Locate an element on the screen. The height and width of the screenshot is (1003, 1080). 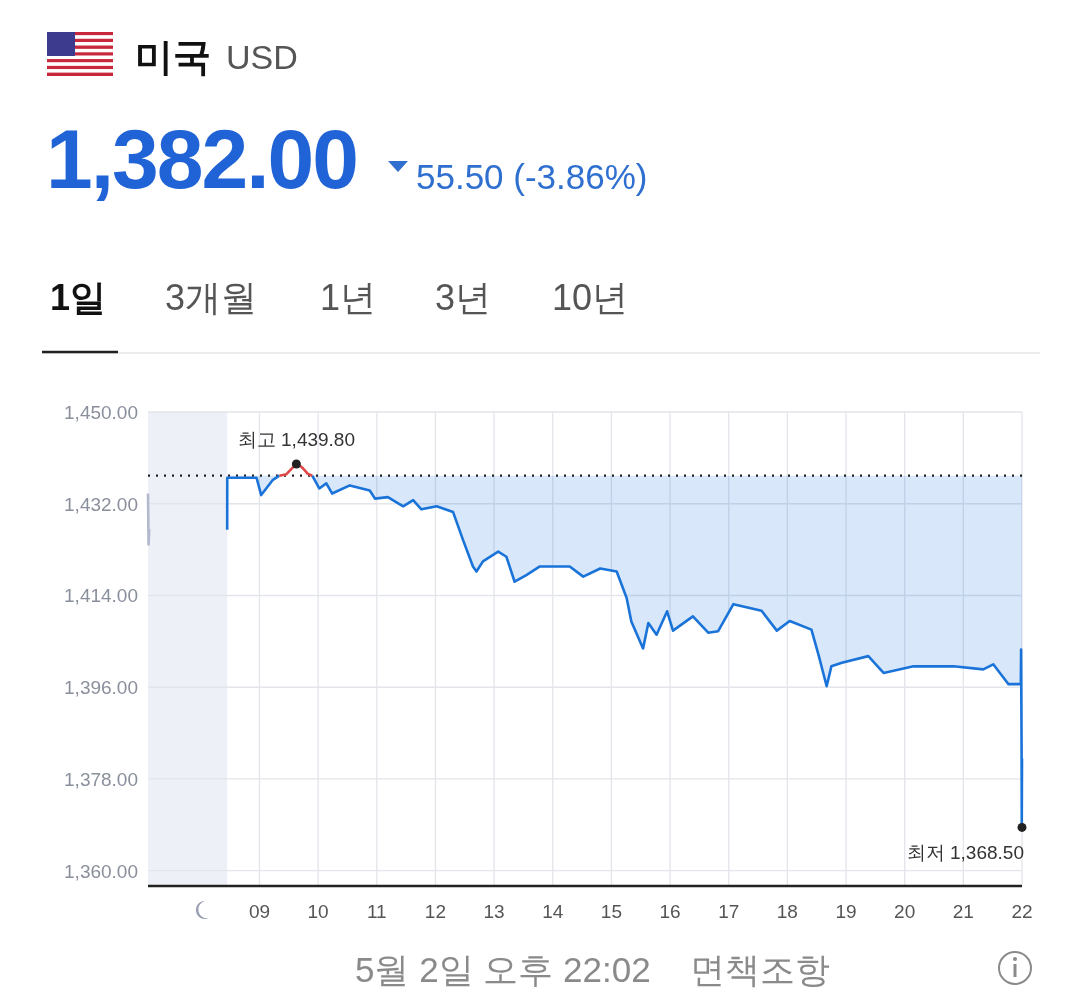
text: 1,382.00 is located at coordinates (201, 159).